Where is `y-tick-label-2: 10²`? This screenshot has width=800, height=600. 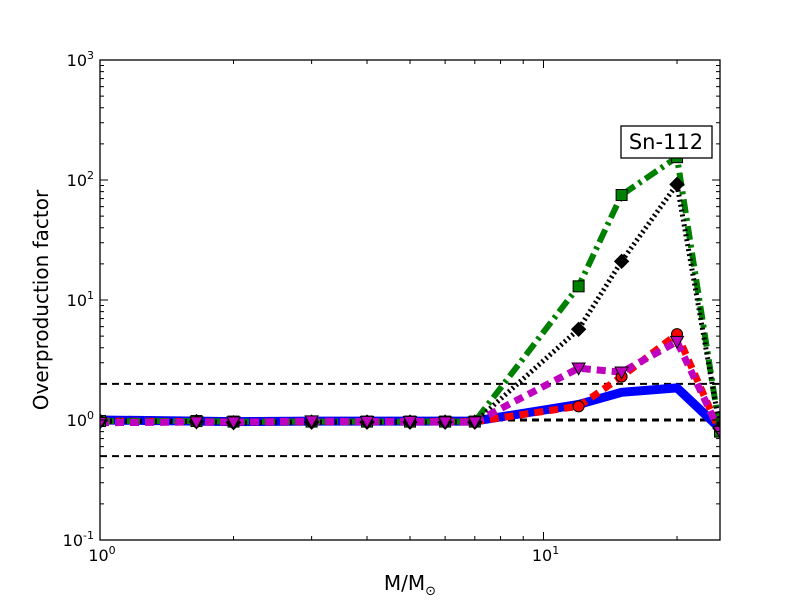 y-tick-label-2: 10² is located at coordinates (80, 179).